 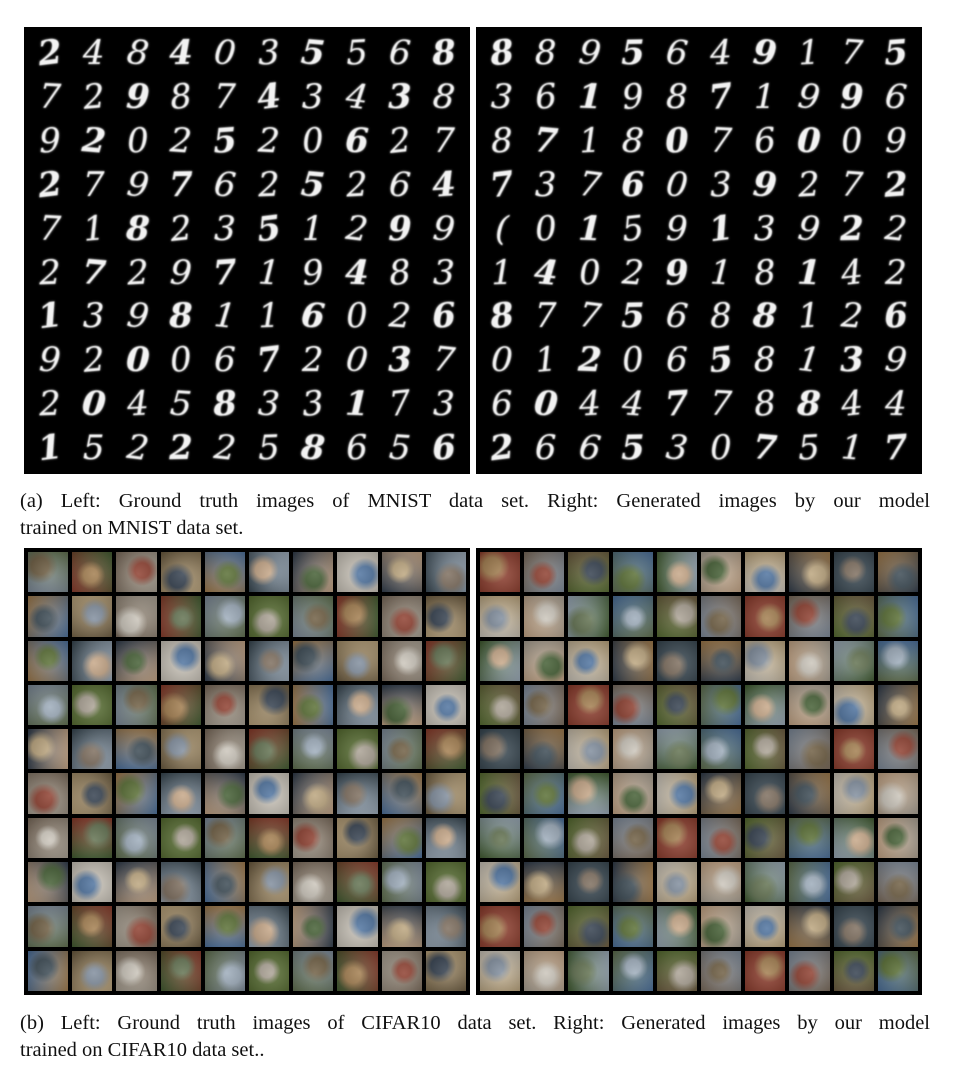 I want to click on caption-line: trained on MNIST data set., so click(x=132, y=528).